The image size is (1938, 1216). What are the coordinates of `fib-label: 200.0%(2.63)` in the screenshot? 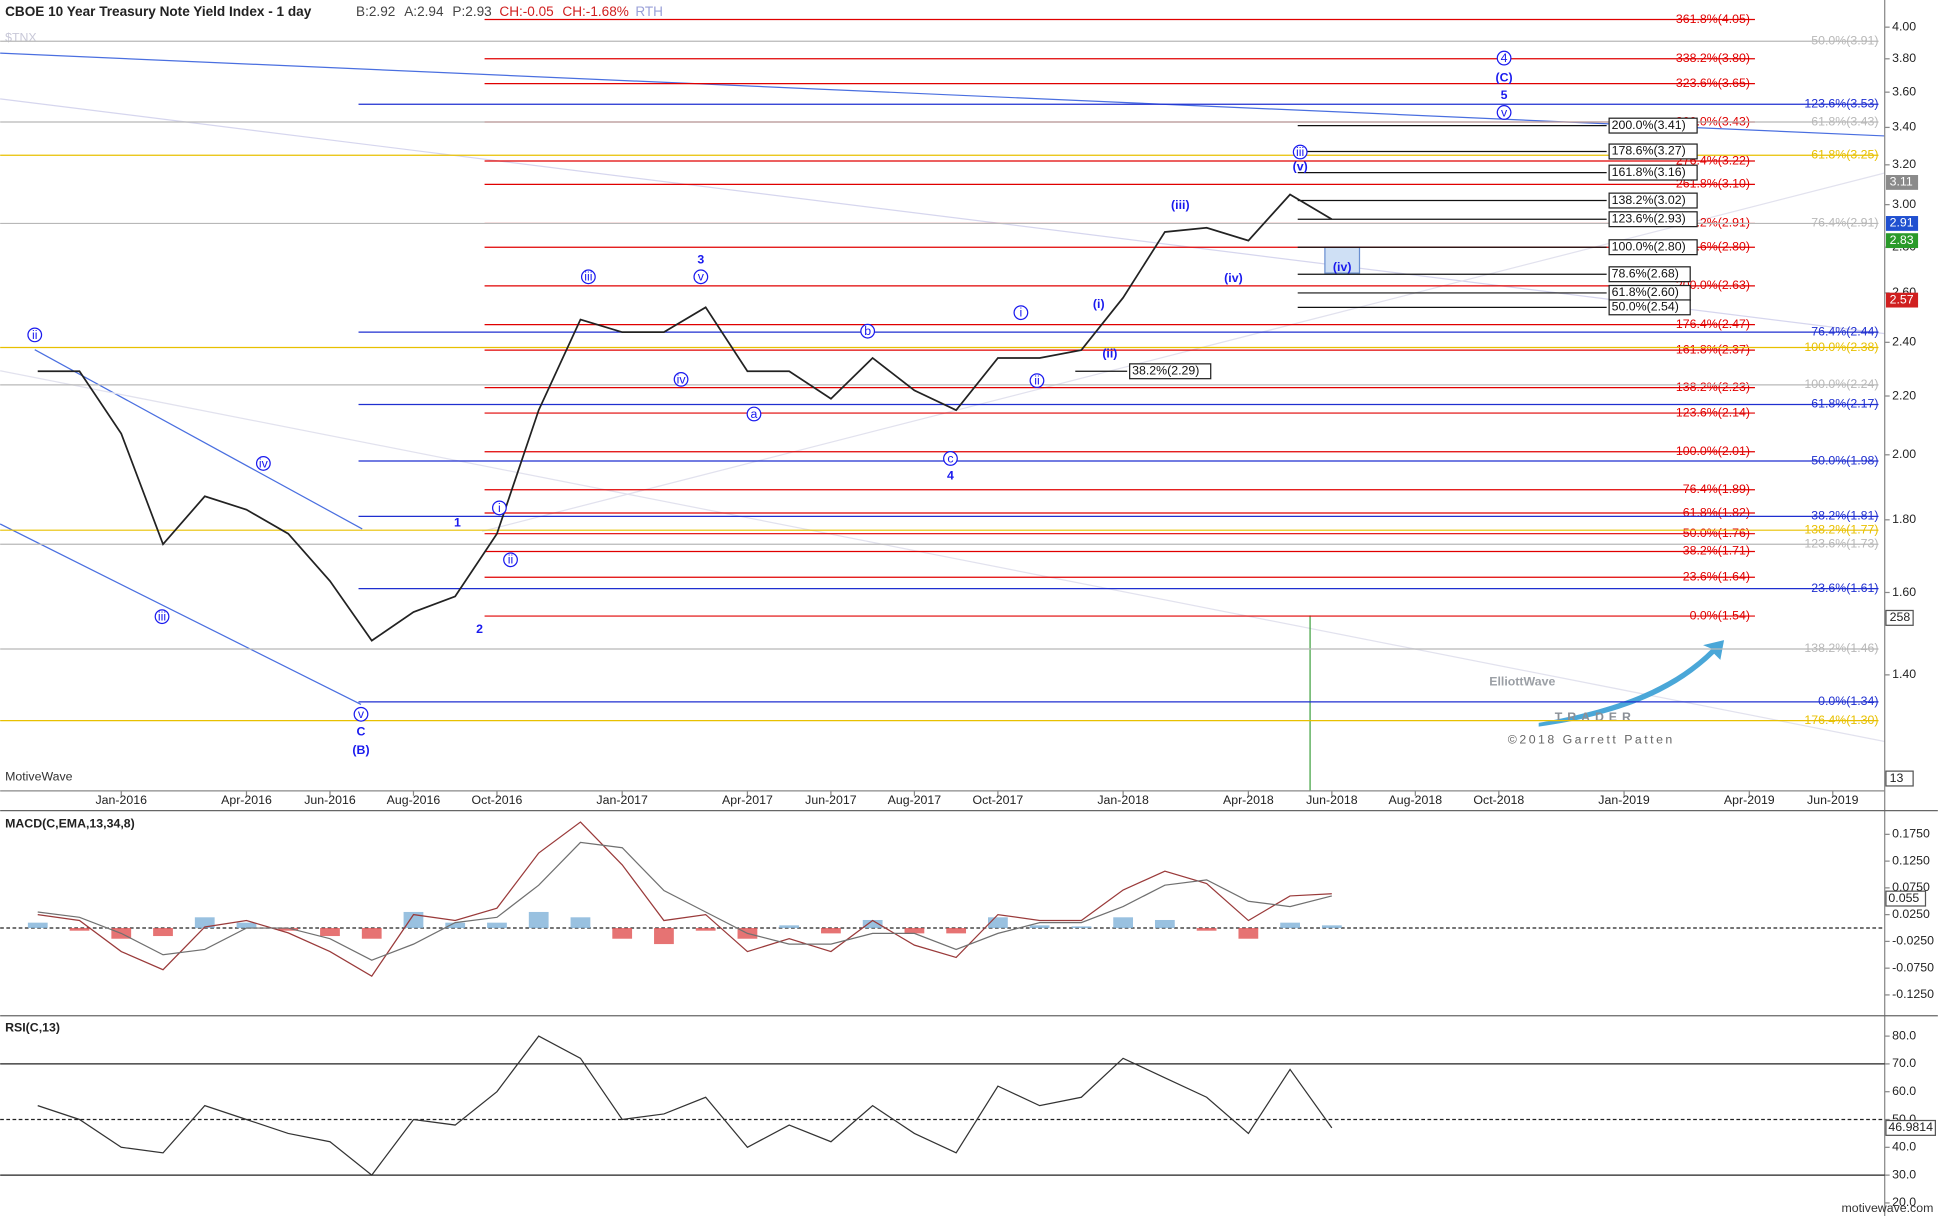 It's located at (1713, 285).